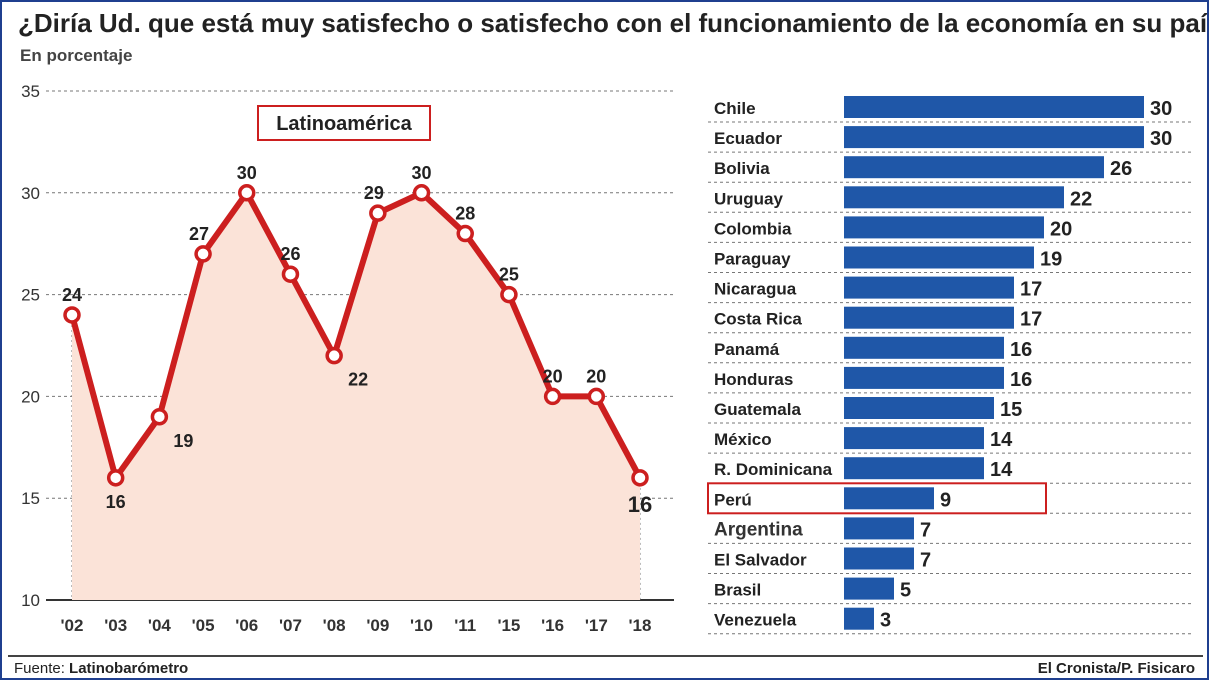 The image size is (1209, 680). What do you see at coordinates (743, 439) in the screenshot?
I see `bar-category-label: México` at bounding box center [743, 439].